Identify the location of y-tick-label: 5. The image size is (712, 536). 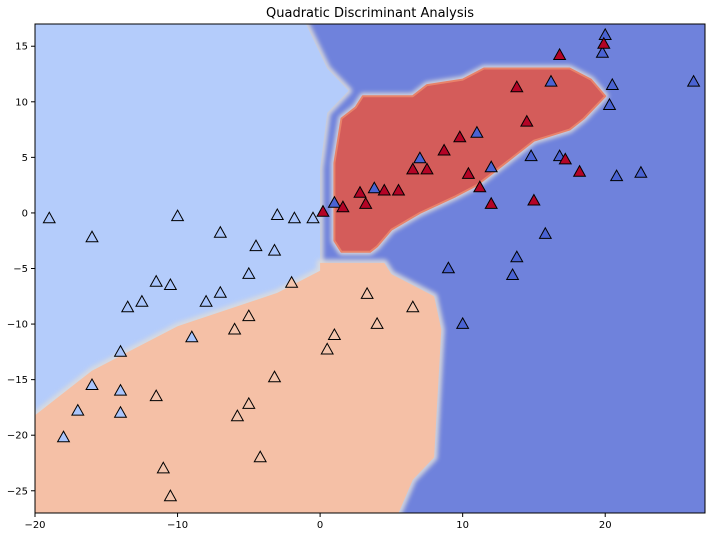
(25, 158).